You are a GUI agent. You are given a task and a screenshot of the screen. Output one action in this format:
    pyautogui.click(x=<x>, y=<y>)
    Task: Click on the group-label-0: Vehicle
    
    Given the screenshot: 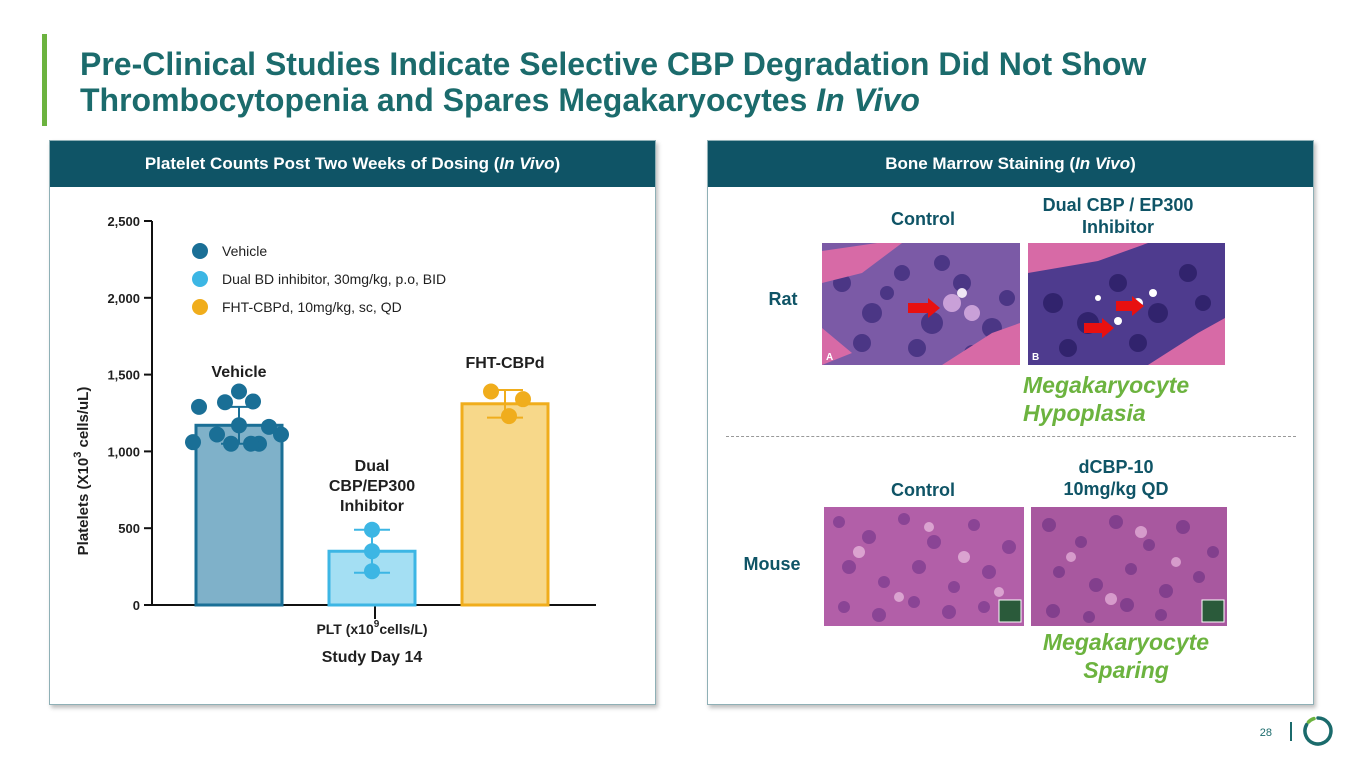 What is the action you would take?
    pyautogui.click(x=238, y=372)
    